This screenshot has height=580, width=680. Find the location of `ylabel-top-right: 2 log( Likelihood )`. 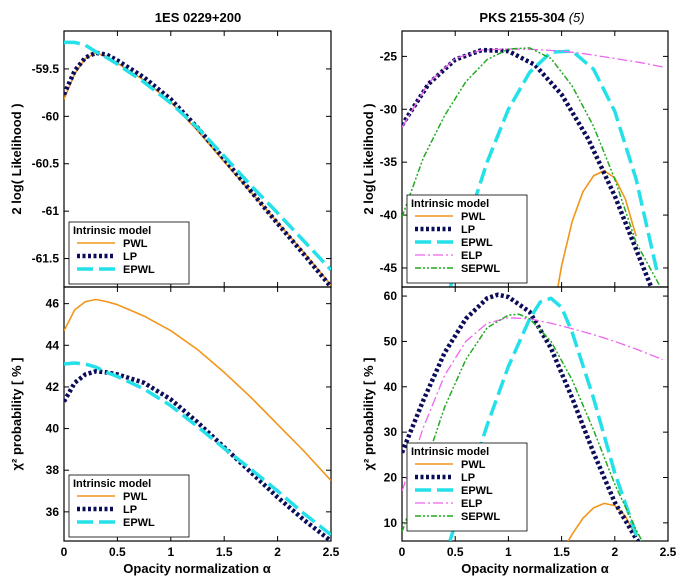

ylabel-top-right: 2 log( Likelihood ) is located at coordinates (368, 158).